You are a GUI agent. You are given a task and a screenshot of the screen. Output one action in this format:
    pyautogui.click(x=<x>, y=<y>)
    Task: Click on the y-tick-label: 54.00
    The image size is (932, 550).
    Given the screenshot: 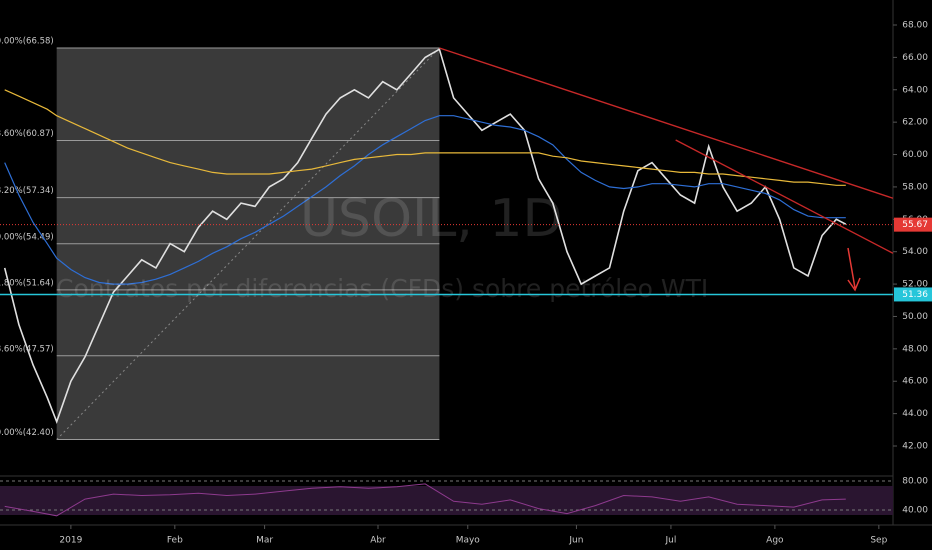 What is the action you would take?
    pyautogui.click(x=915, y=252)
    